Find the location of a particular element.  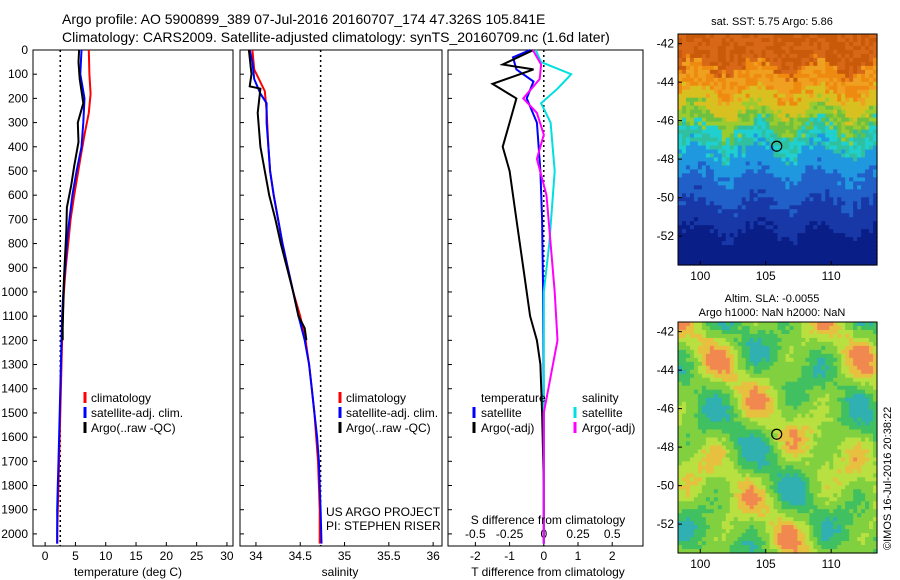

salinity-xtick-label: 35.5 is located at coordinates (389, 556).